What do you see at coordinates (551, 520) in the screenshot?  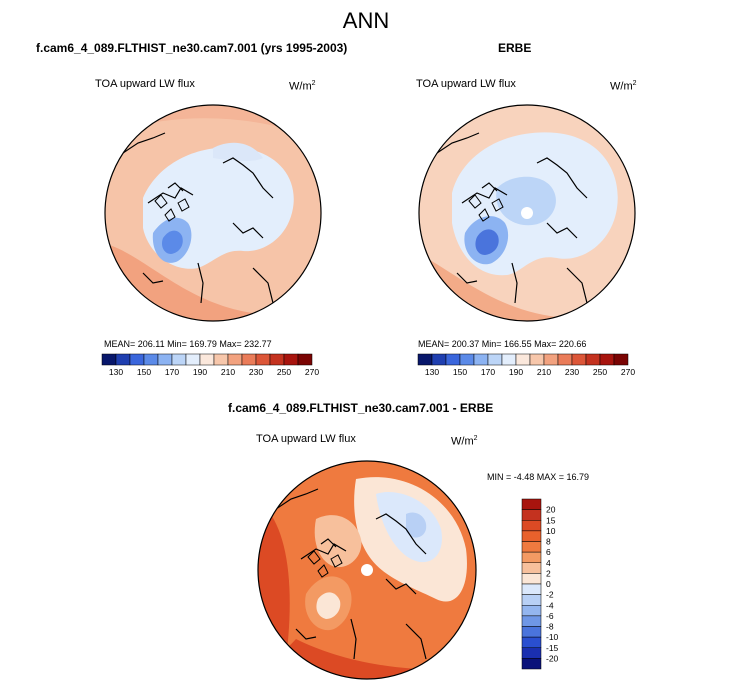 I see `diff-colorbar-tick-label: 15` at bounding box center [551, 520].